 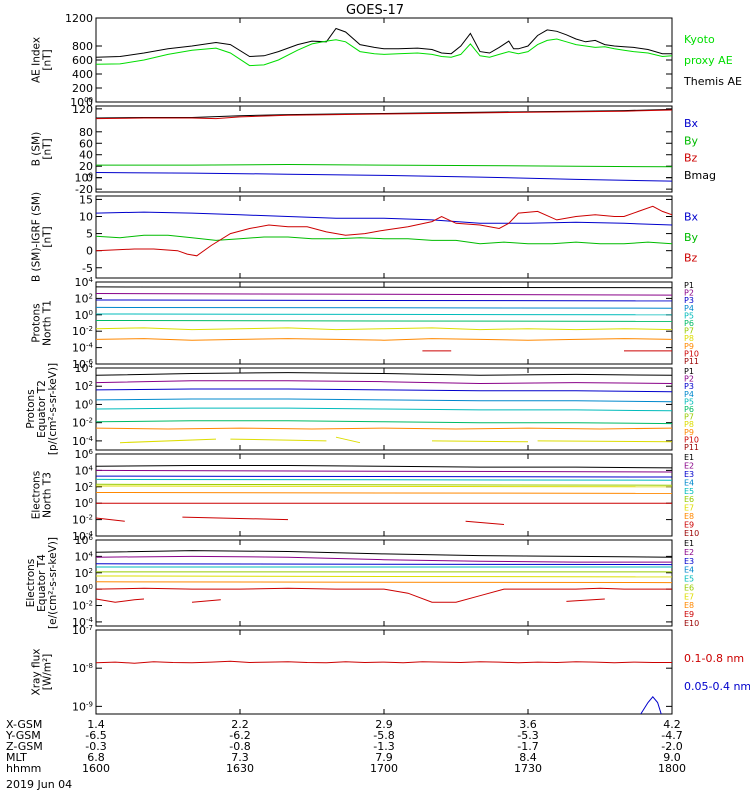 What do you see at coordinates (527, 735) in the screenshot?
I see `x-axis-row-value: -5.3` at bounding box center [527, 735].